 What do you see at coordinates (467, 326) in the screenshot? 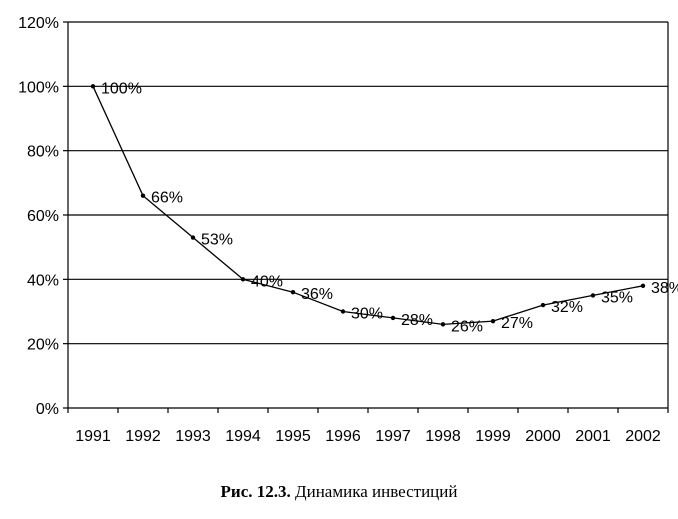
I see `data-label: 26%` at bounding box center [467, 326].